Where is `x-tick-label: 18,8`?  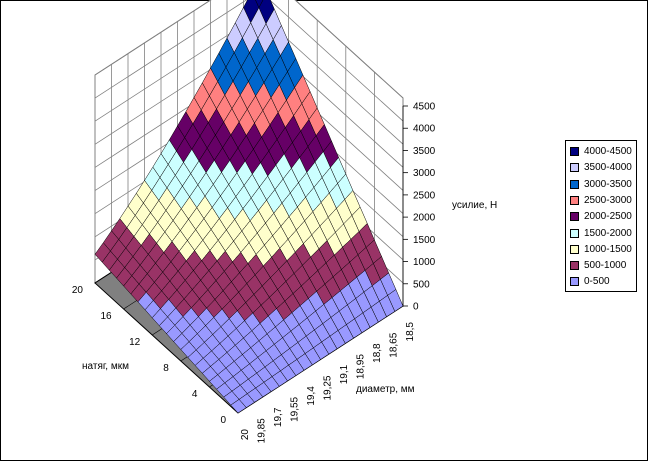
x-tick-label: 18,8 is located at coordinates (377, 353).